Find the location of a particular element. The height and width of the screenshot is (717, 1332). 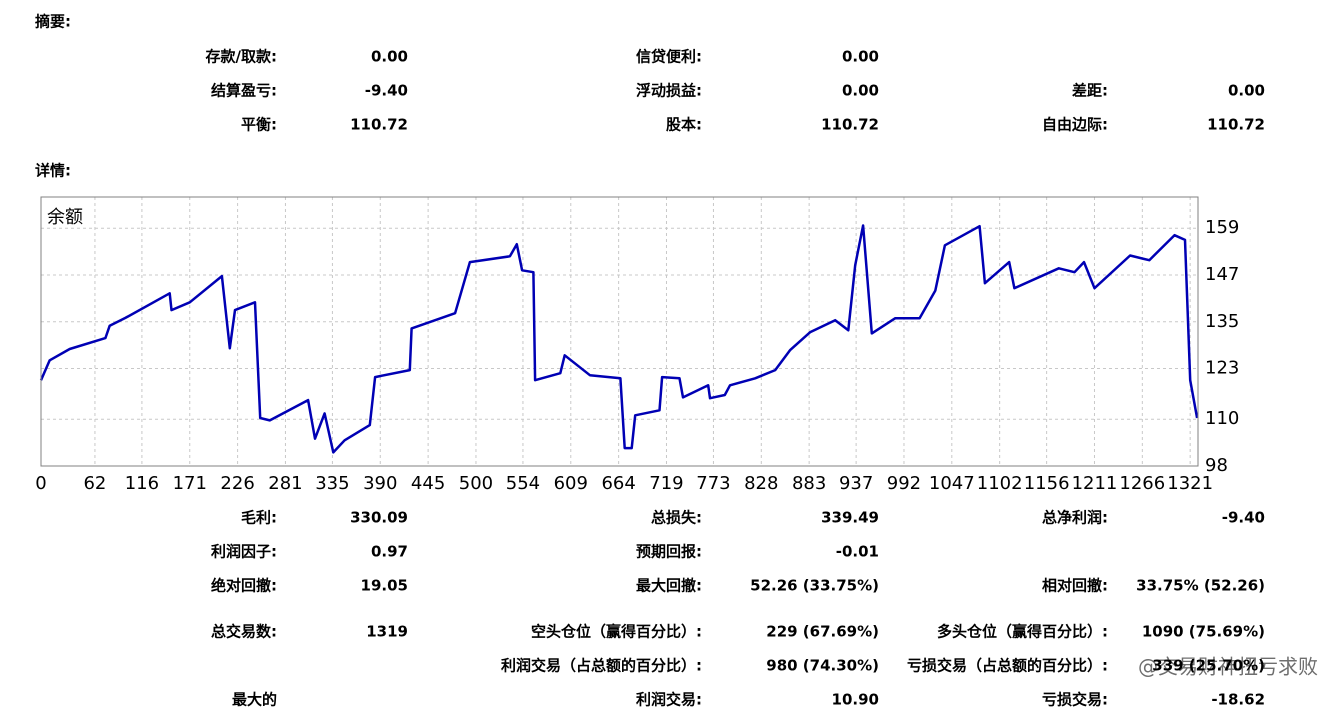

field-value: 10.90 is located at coordinates (855, 700).